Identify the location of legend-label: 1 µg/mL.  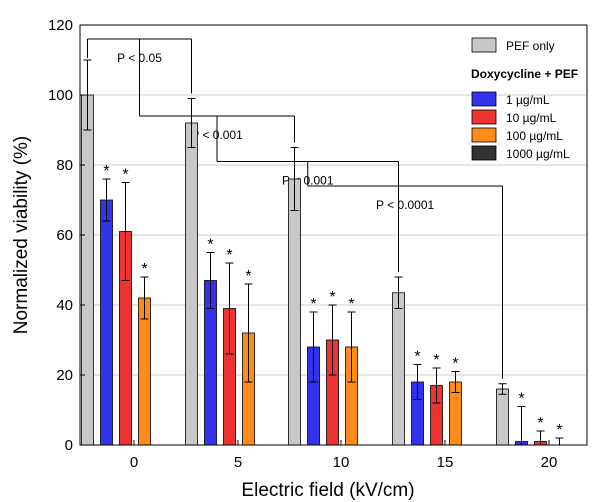
(528, 100).